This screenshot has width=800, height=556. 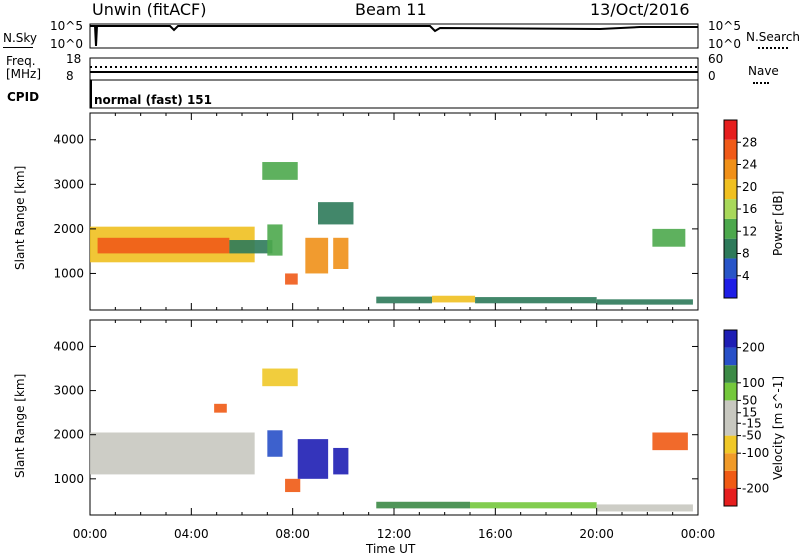 I want to click on time-axis: 00:00 04:00 08:00 12:00 16:00 20:00 00:00, so click(x=394, y=534).